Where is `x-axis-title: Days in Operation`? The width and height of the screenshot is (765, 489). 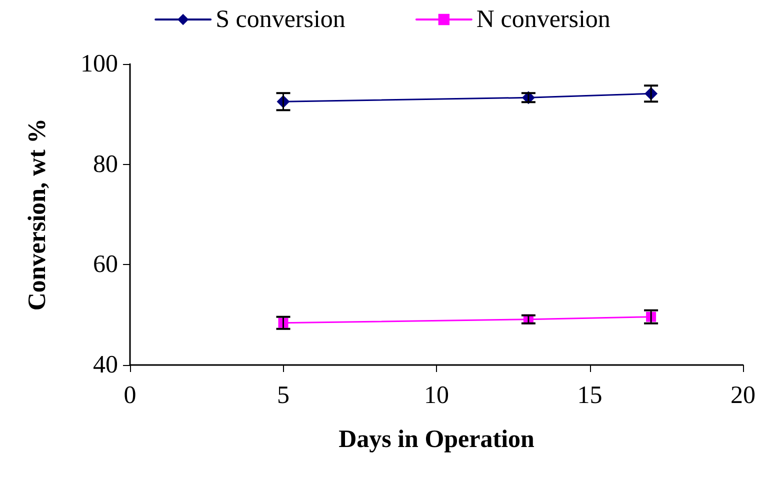 x-axis-title: Days in Operation is located at coordinates (436, 439).